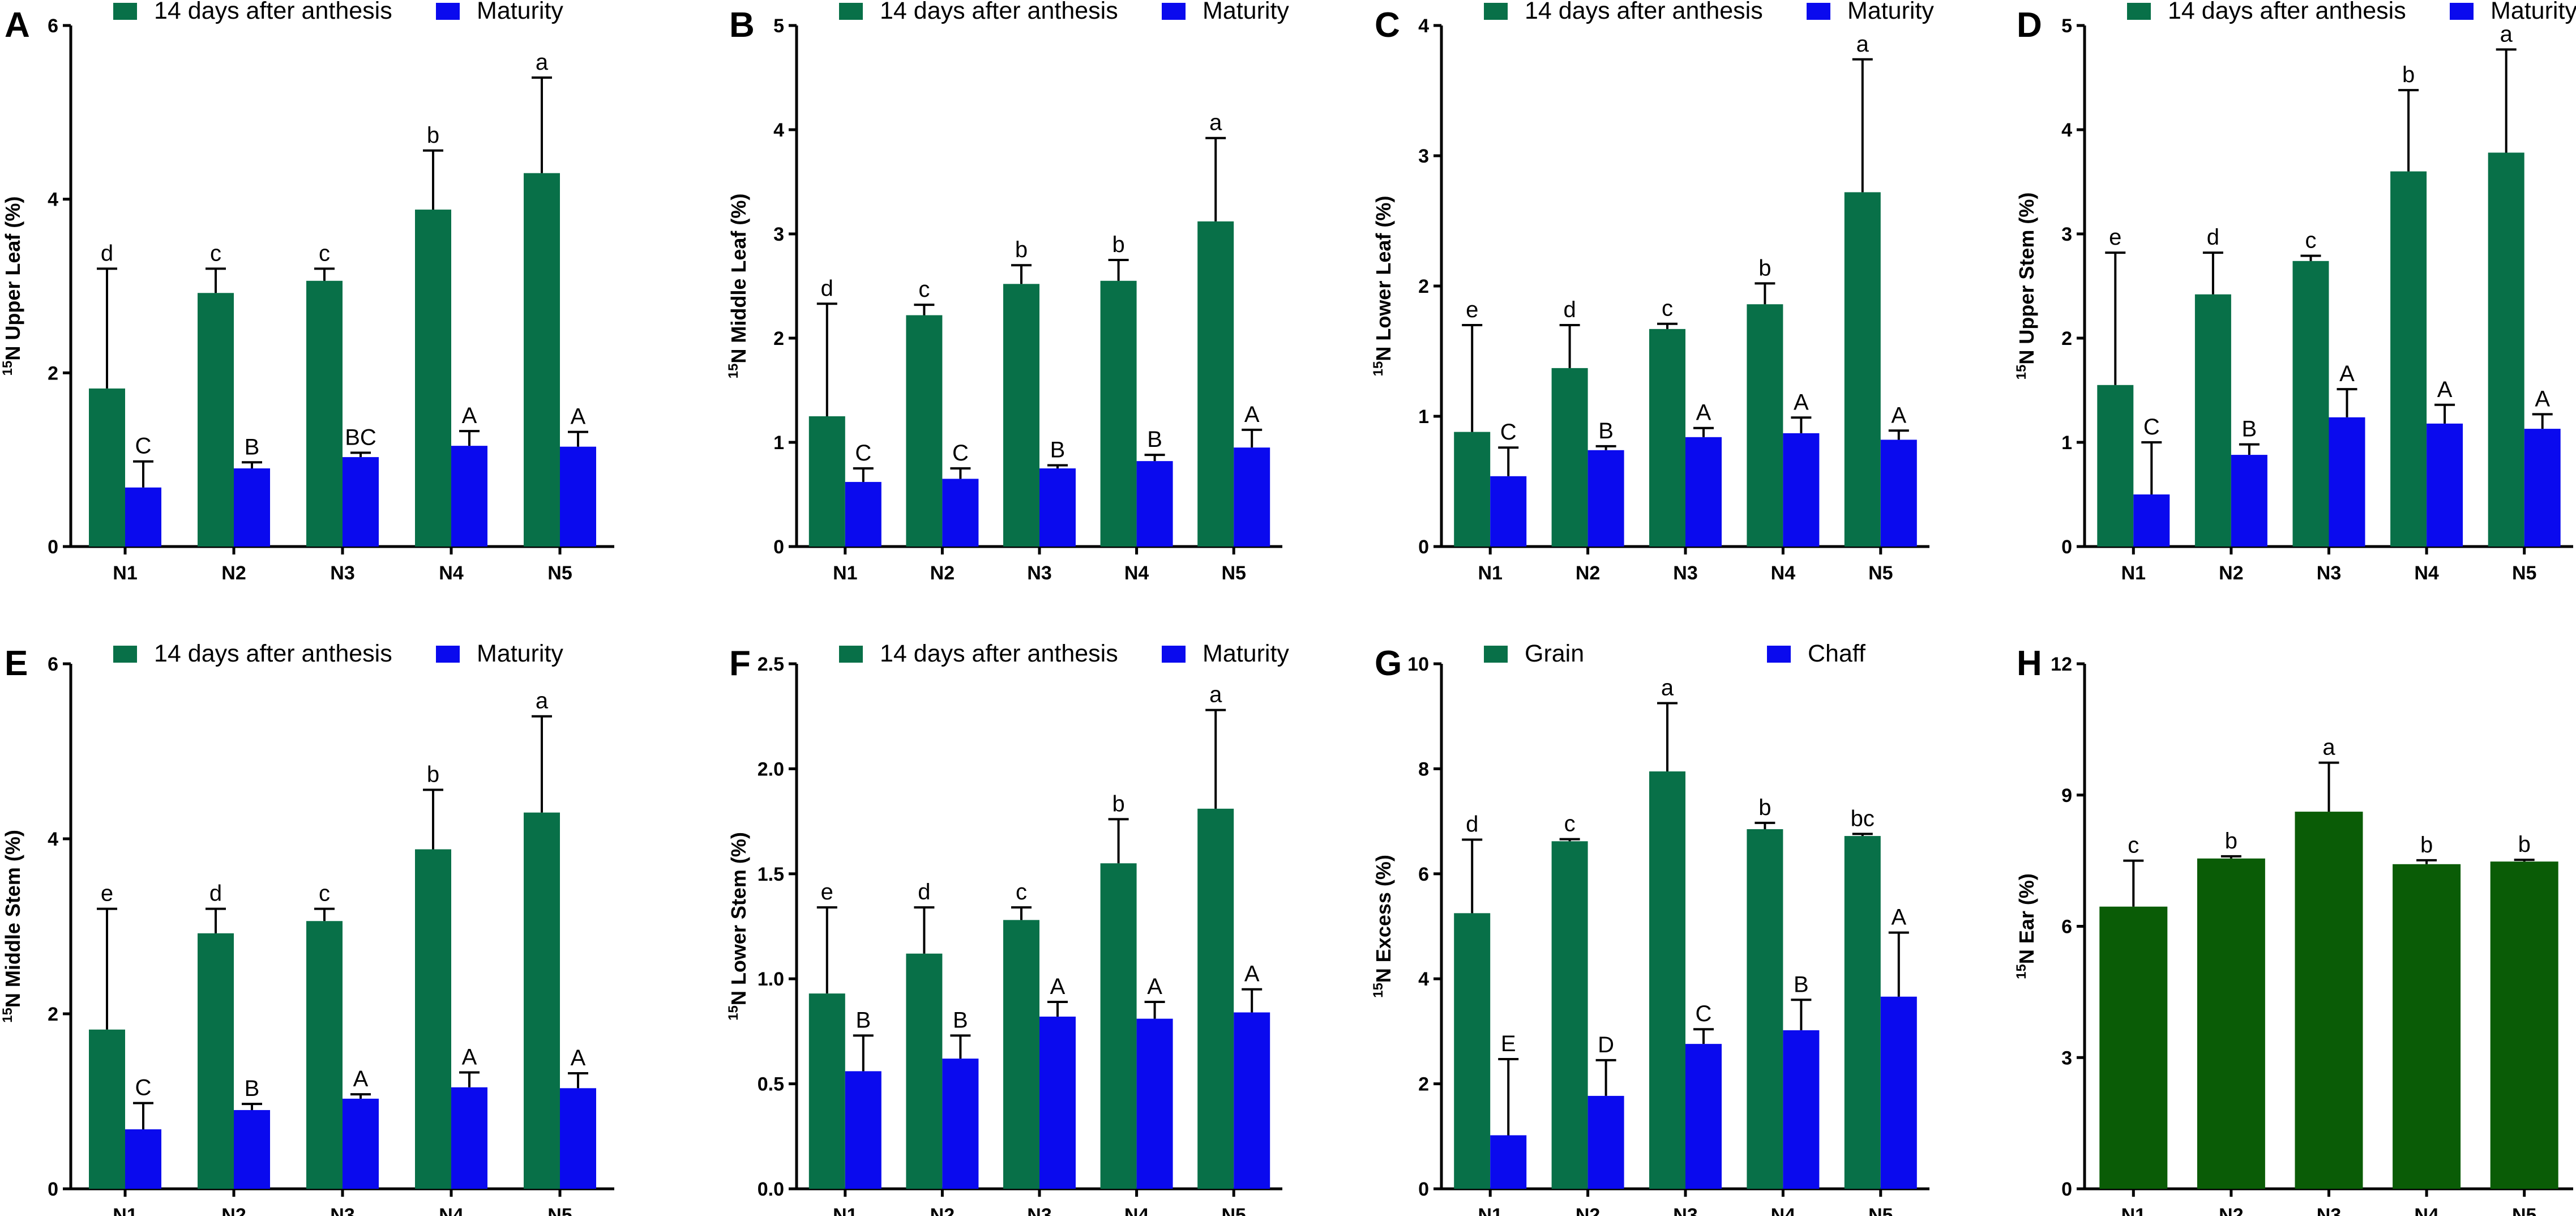  I want to click on bar-g-grain-n4, so click(1765, 1009).